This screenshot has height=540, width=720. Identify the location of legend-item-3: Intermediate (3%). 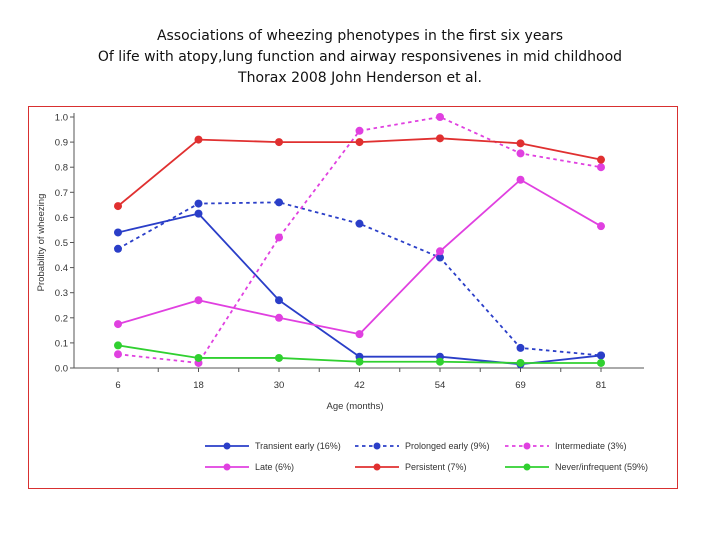
(566, 446).